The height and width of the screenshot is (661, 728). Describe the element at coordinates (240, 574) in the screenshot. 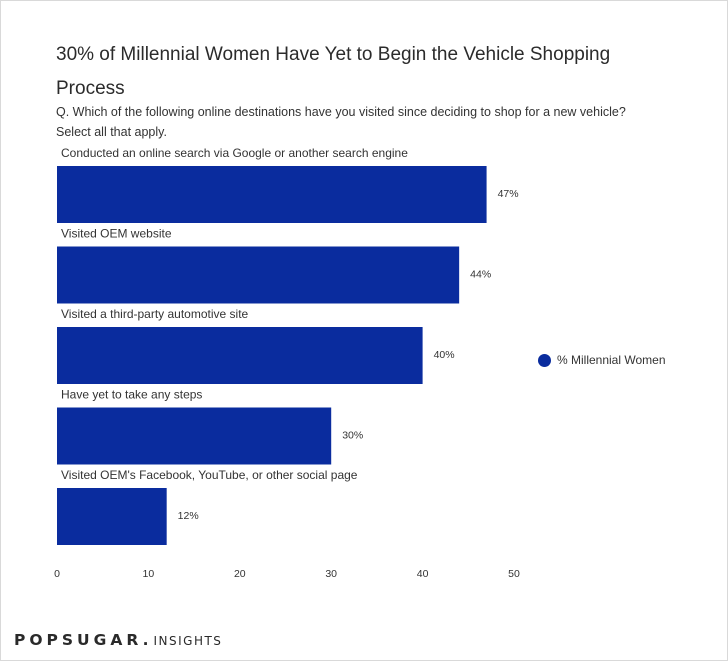

I see `x-tick-label: 20` at that location.